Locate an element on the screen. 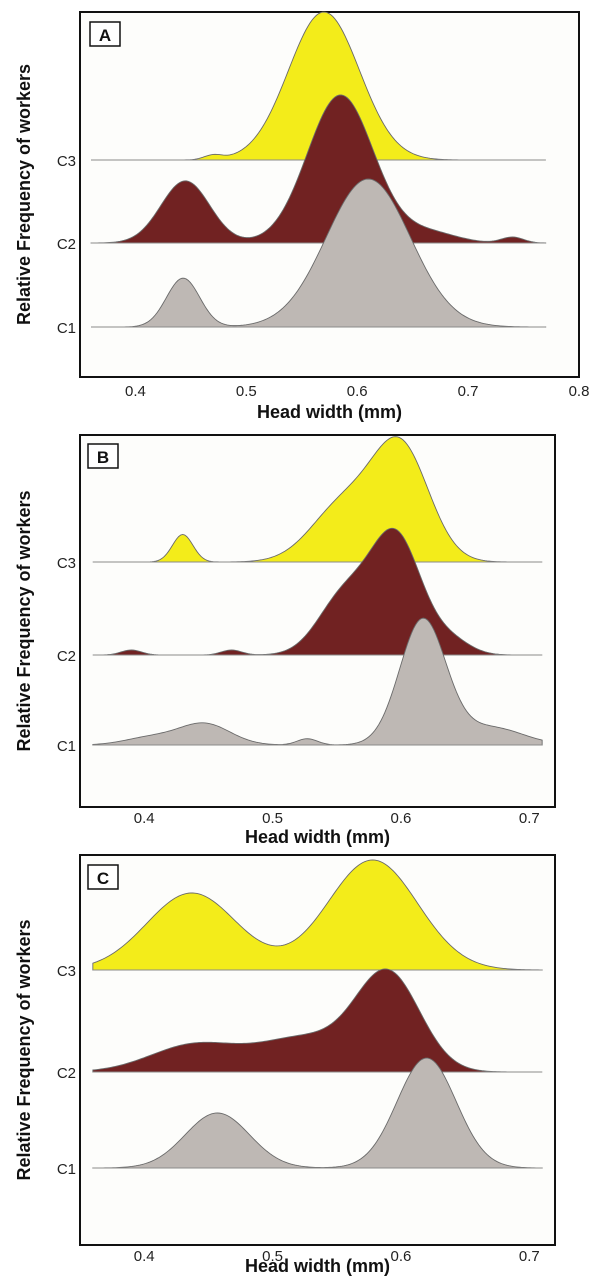 This screenshot has width=592, height=1279. x-tick-label: 0.8 is located at coordinates (579, 391).